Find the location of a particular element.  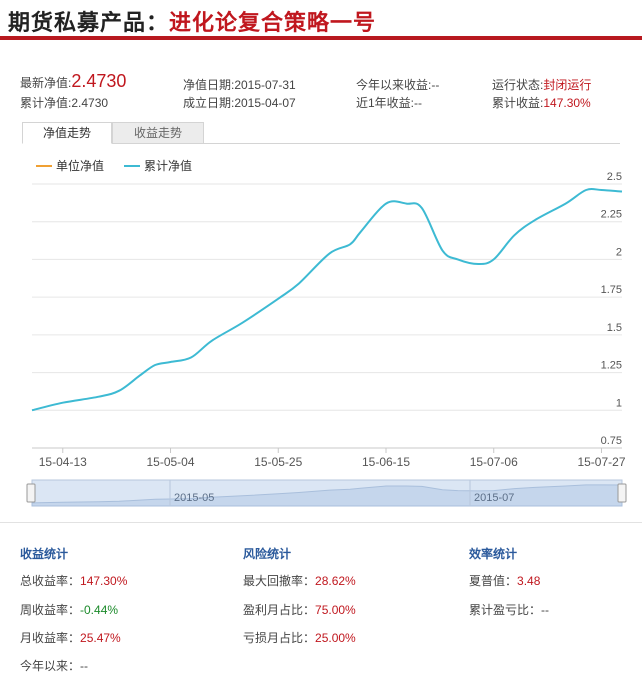

navigator-label-july: 2015-07 is located at coordinates (494, 498).